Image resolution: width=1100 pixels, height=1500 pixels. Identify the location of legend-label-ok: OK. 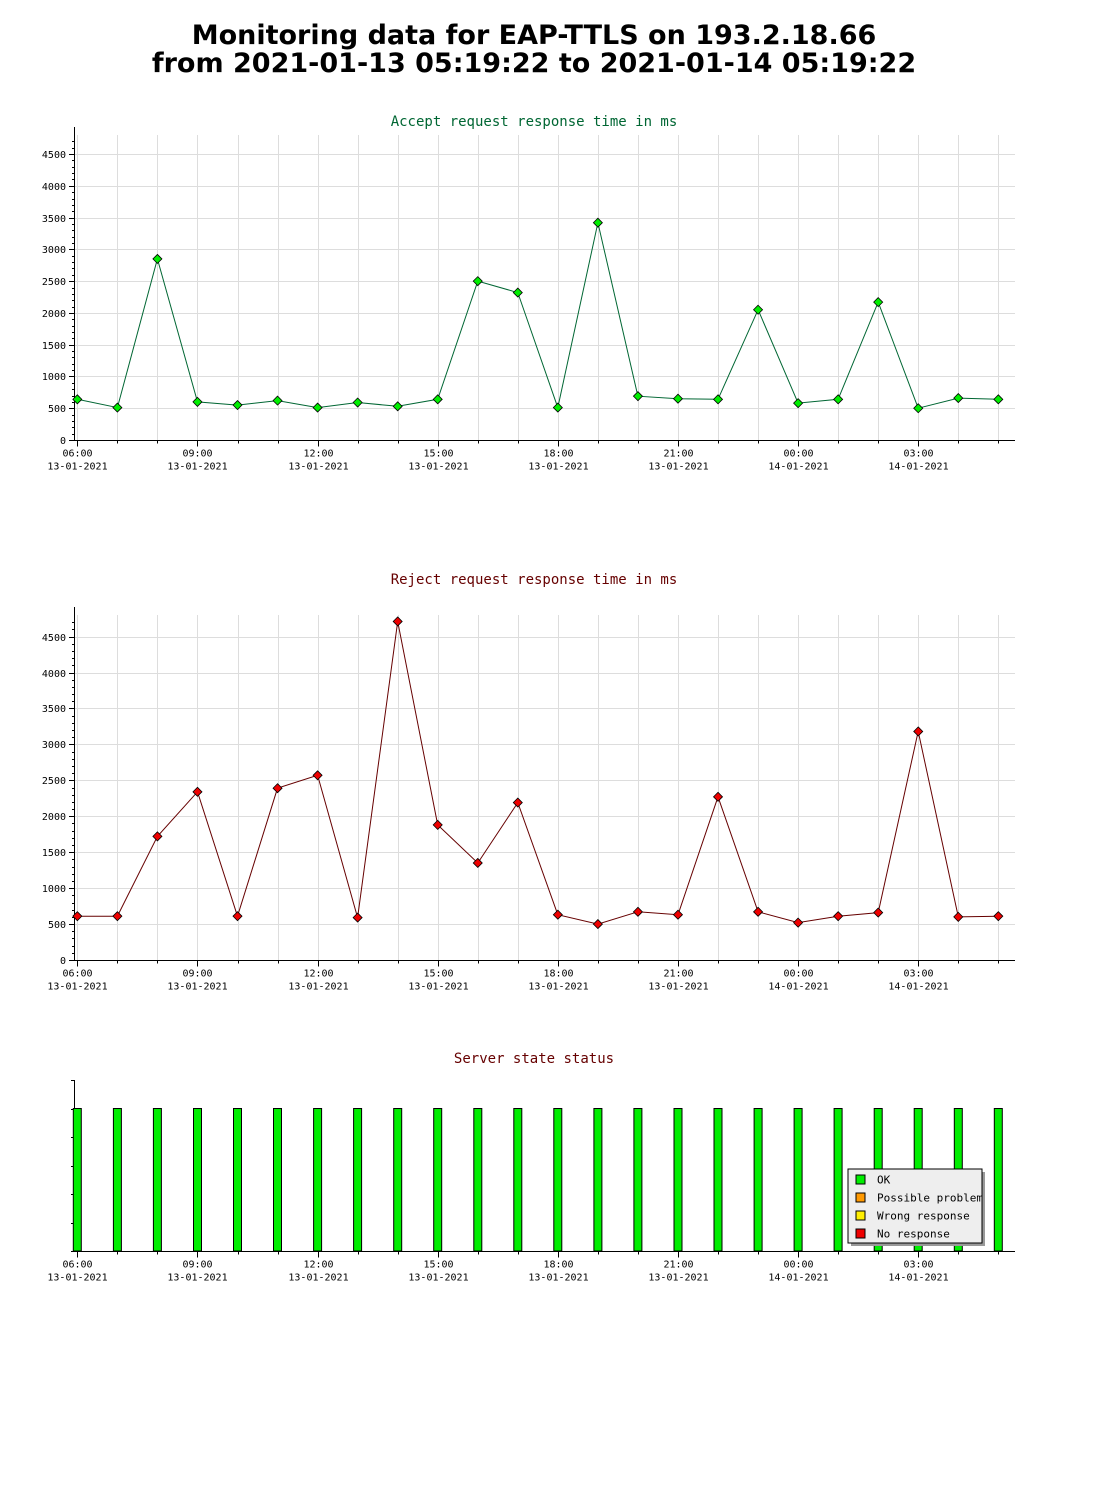
(884, 1180).